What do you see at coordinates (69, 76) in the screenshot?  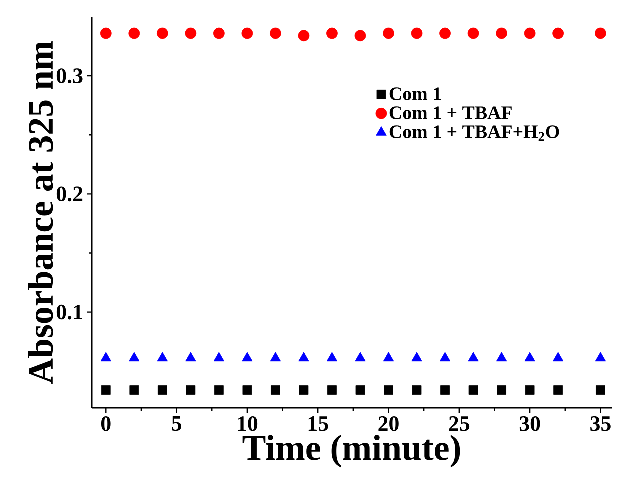 I see `y-tick-label: 0.3` at bounding box center [69, 76].